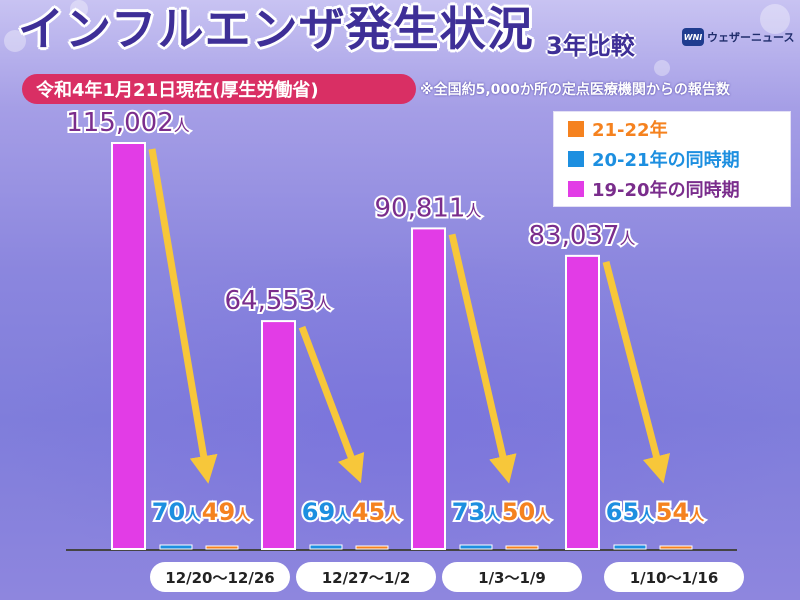 The height and width of the screenshot is (600, 800). What do you see at coordinates (128, 123) in the screenshot?
I see `value-label-19-20: 115,002人` at bounding box center [128, 123].